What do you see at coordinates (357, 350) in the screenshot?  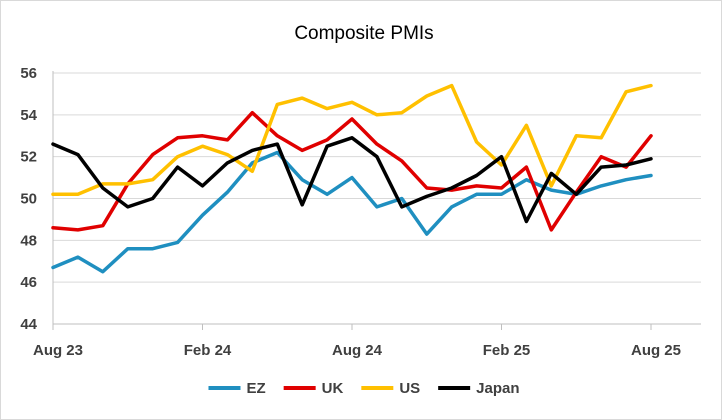 I see `x-tick-label: Aug 24` at bounding box center [357, 350].